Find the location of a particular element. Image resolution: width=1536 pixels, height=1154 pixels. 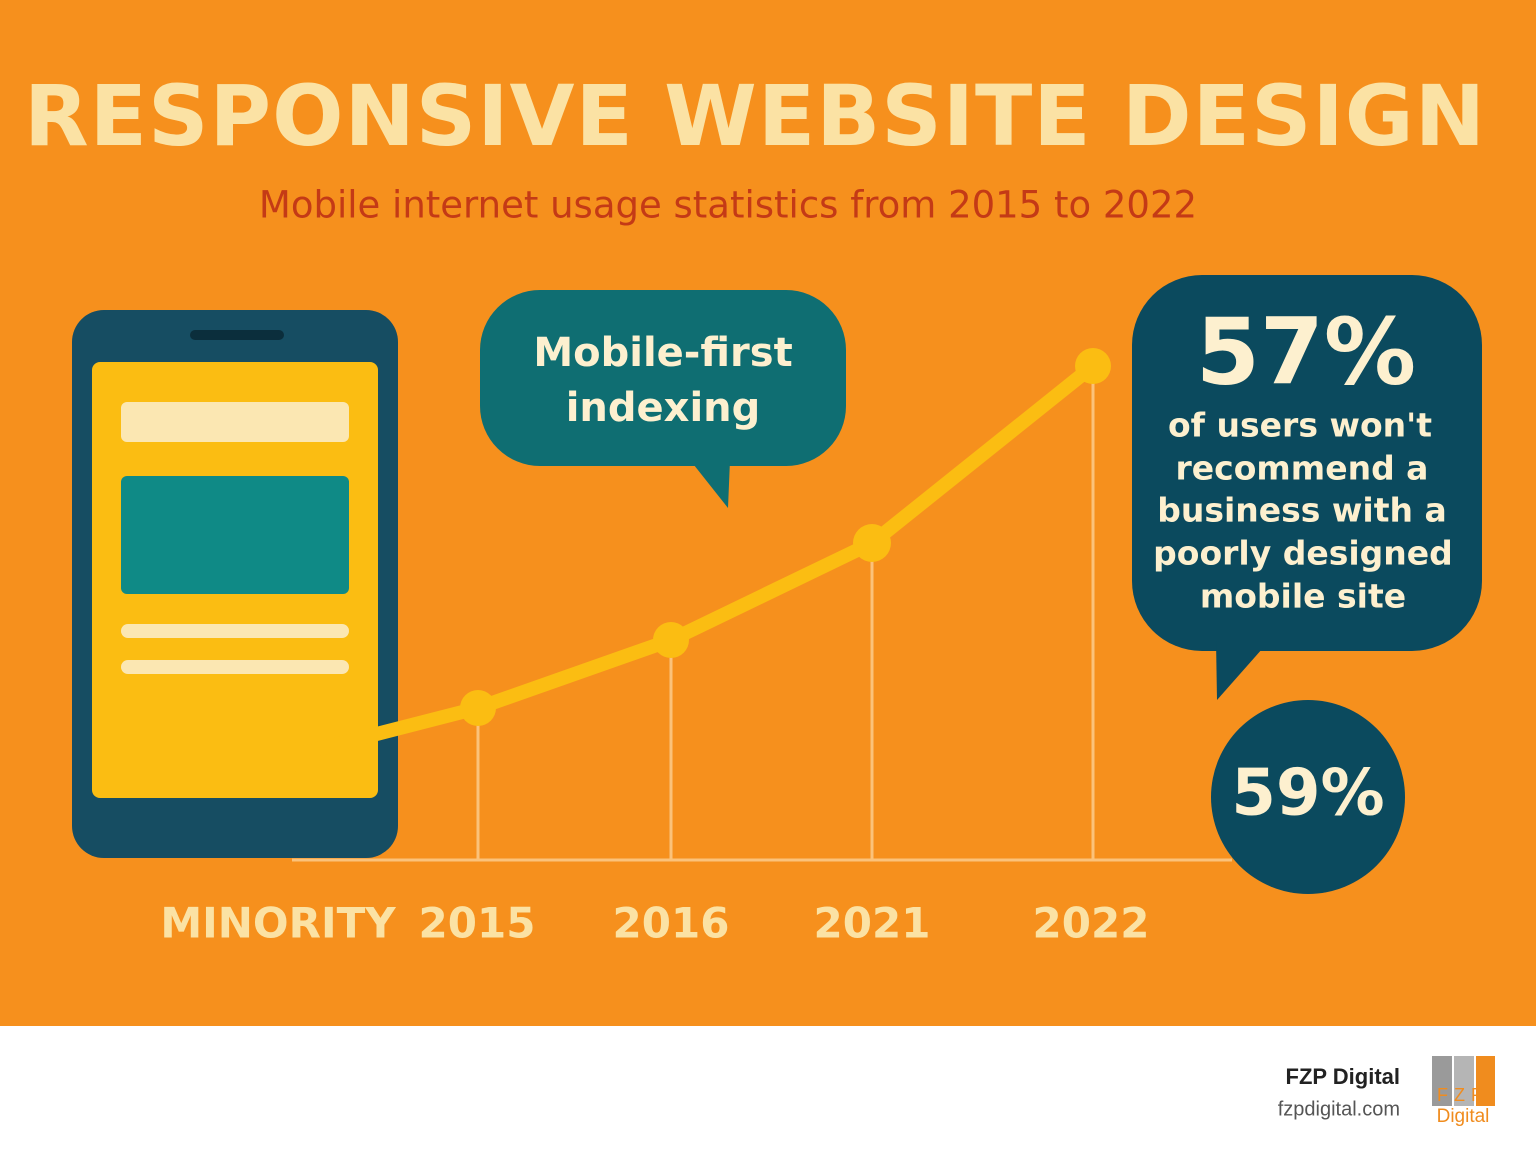

stat-text: mobile site is located at coordinates (1303, 596).